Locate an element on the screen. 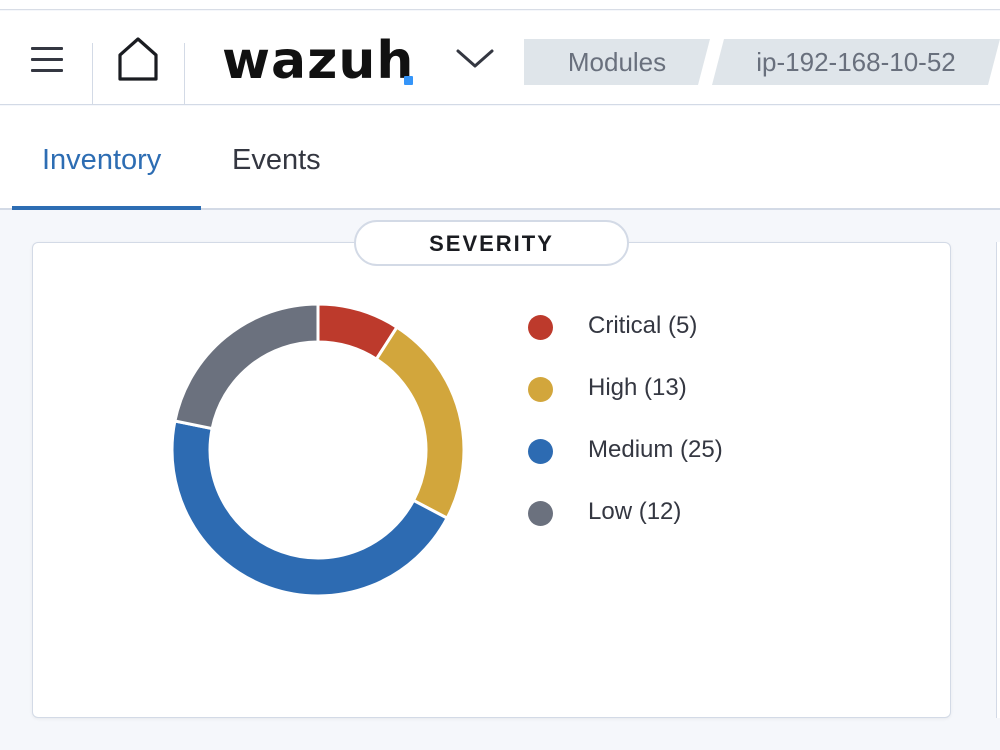  breadcrumb-modules: Modules is located at coordinates (617, 62).